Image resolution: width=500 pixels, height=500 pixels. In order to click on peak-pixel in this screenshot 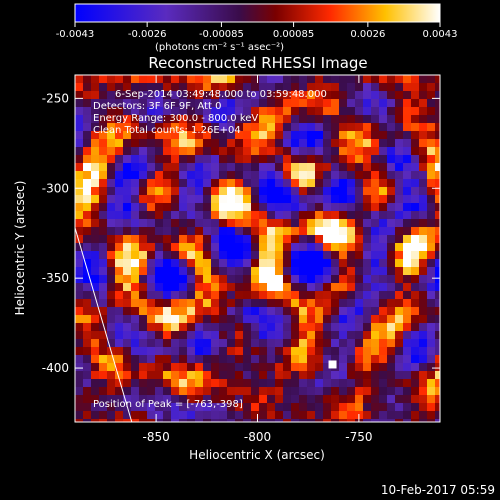, I will do `click(332, 364)`.